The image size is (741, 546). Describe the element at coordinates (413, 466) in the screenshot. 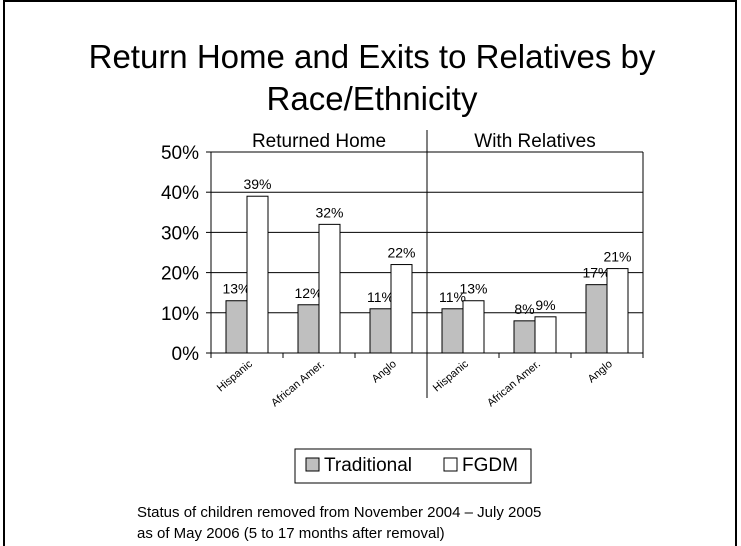

I see `legend` at that location.